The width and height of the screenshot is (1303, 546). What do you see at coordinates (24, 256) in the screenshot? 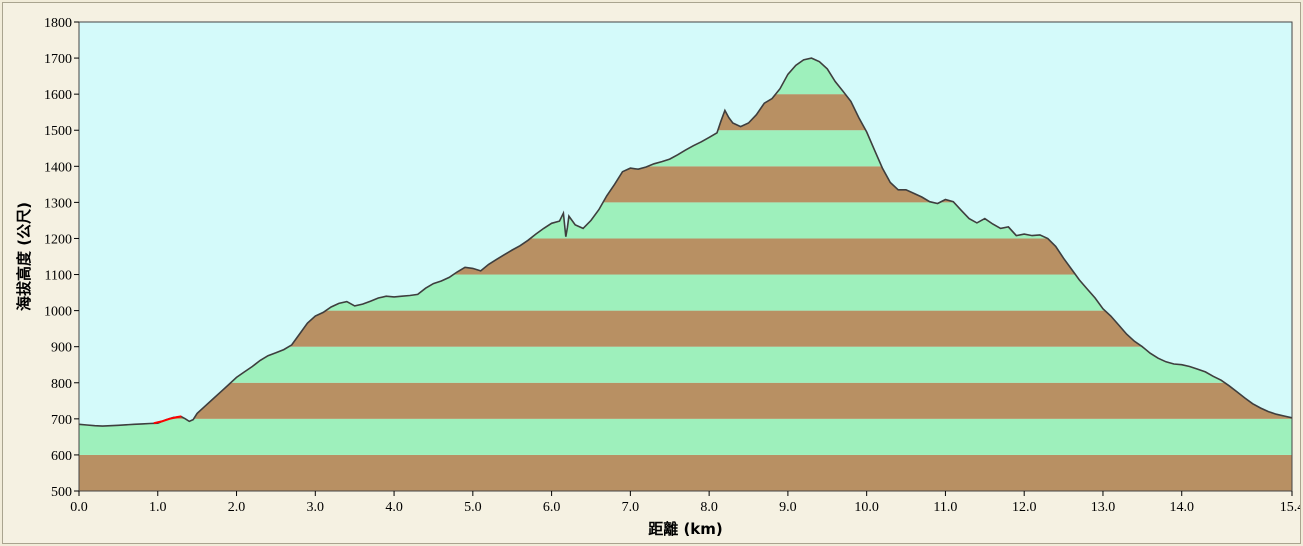
I see `y-axis-title: 海拔高度 (公尺)` at bounding box center [24, 256].